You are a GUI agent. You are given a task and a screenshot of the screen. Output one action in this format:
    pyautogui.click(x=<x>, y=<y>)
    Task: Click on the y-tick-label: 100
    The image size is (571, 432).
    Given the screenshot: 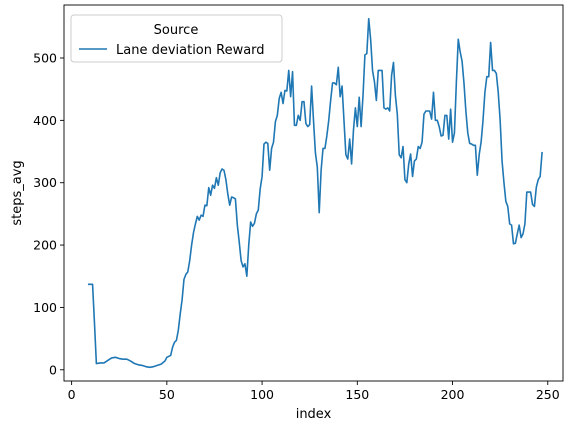 What is the action you would take?
    pyautogui.click(x=45, y=307)
    